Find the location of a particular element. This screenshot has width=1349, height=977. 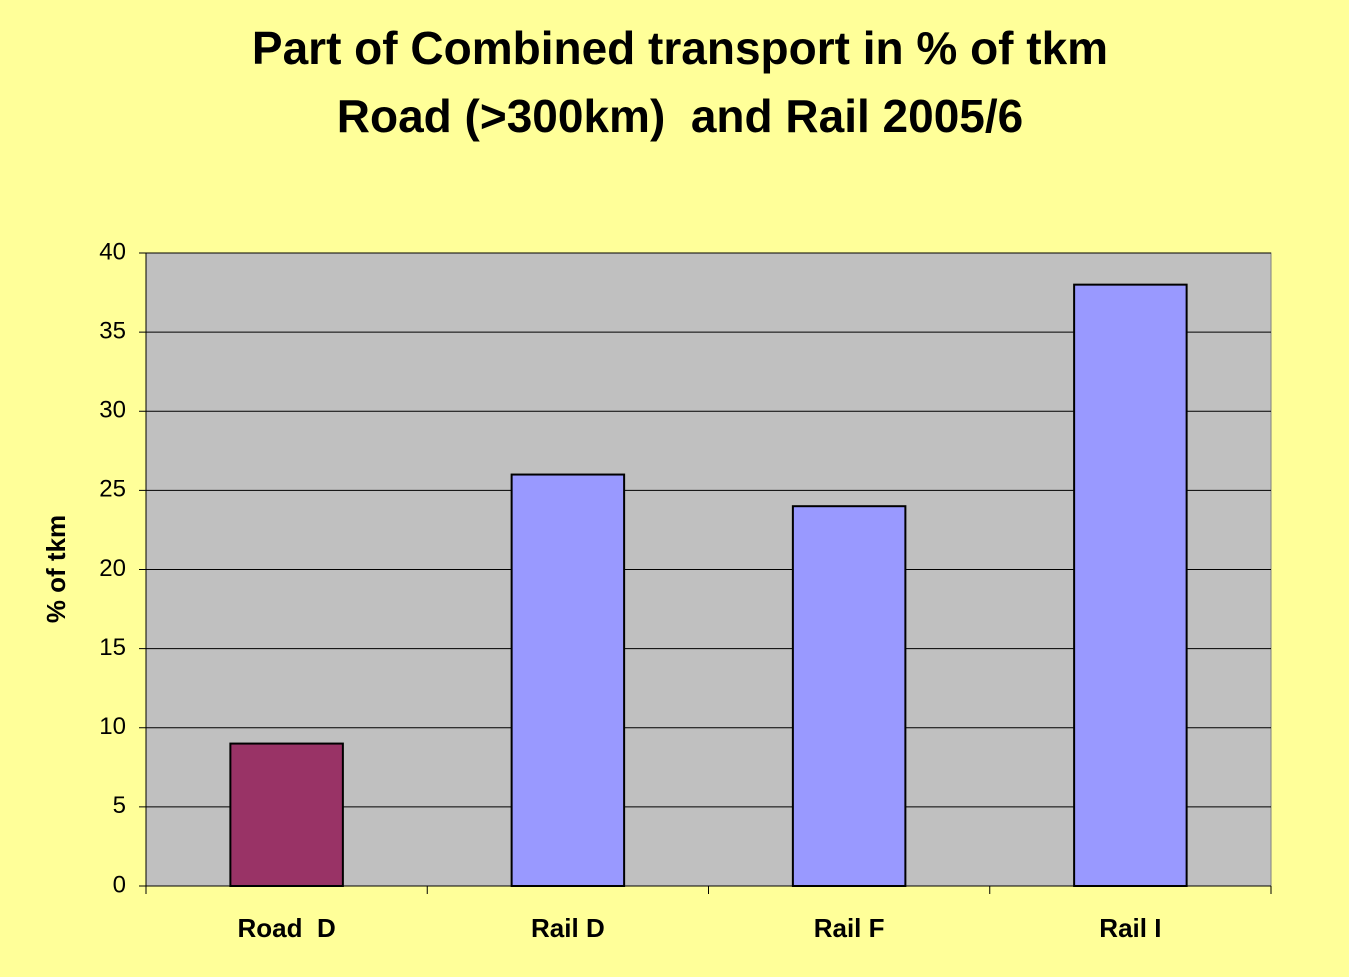

y-tick-label: 30 is located at coordinates (112, 410).